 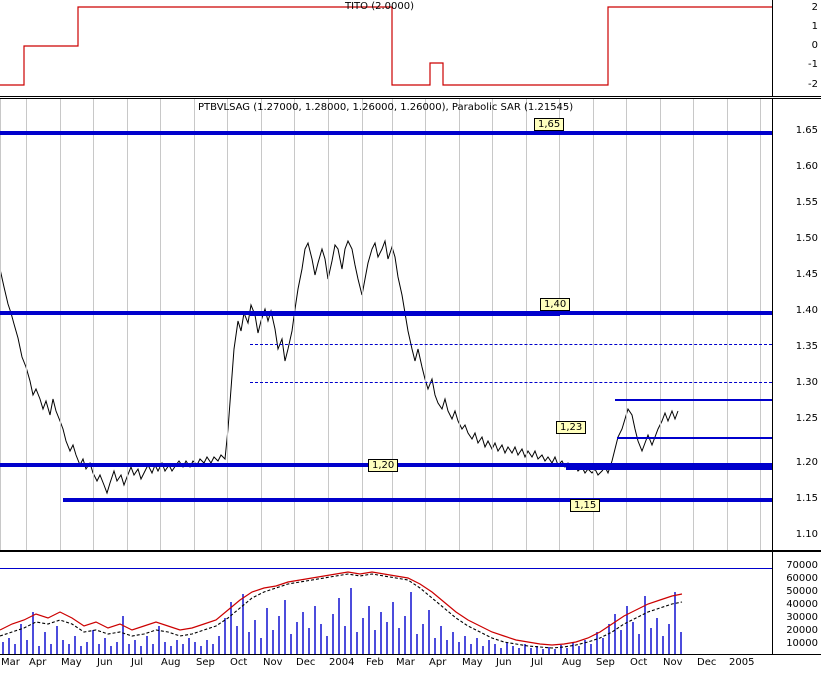 I want to click on indicator-y-axis: 2 1 0 -1 -2, so click(x=796, y=48).